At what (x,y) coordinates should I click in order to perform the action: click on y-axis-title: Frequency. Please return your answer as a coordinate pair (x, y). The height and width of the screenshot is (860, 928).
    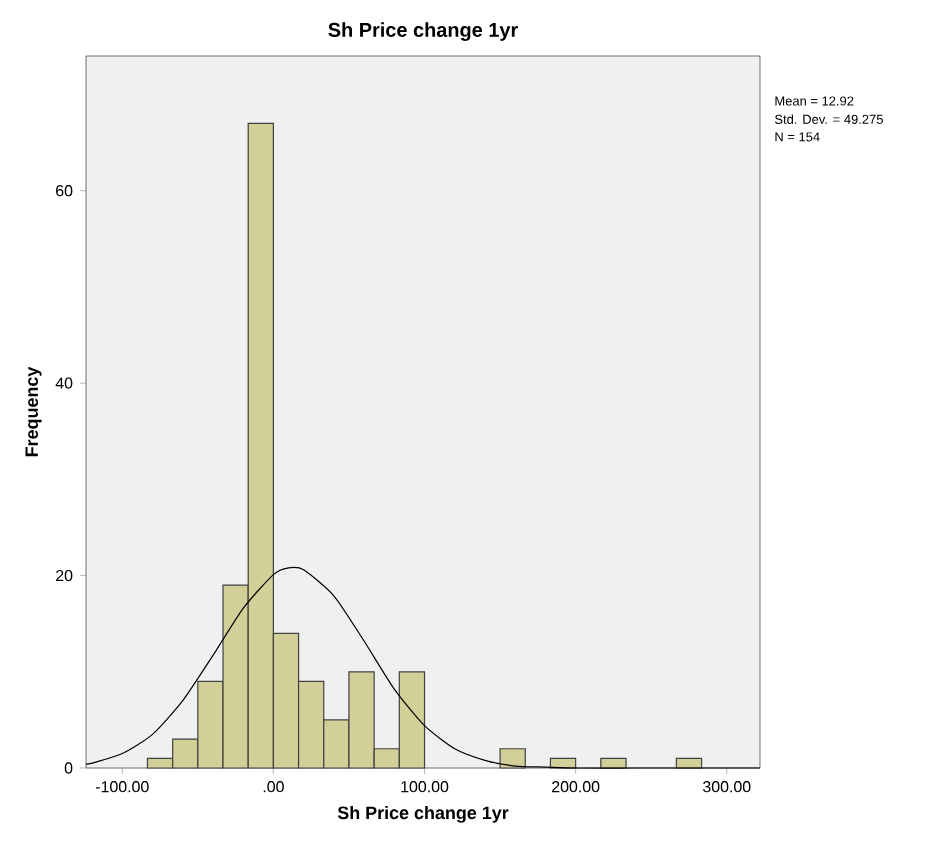
    Looking at the image, I should click on (33, 411).